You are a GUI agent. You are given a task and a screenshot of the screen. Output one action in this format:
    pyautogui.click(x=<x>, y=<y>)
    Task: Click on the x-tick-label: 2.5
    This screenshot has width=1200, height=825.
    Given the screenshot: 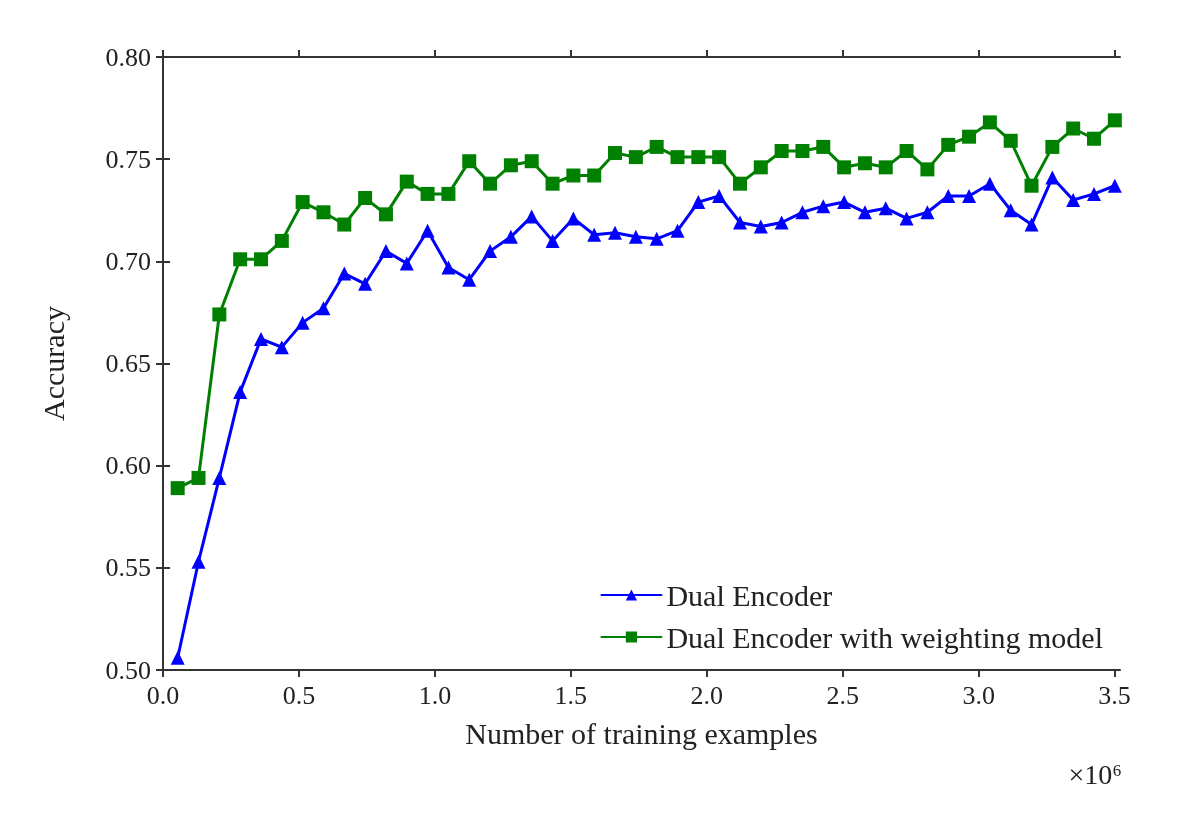 What is the action you would take?
    pyautogui.click(x=842, y=695)
    